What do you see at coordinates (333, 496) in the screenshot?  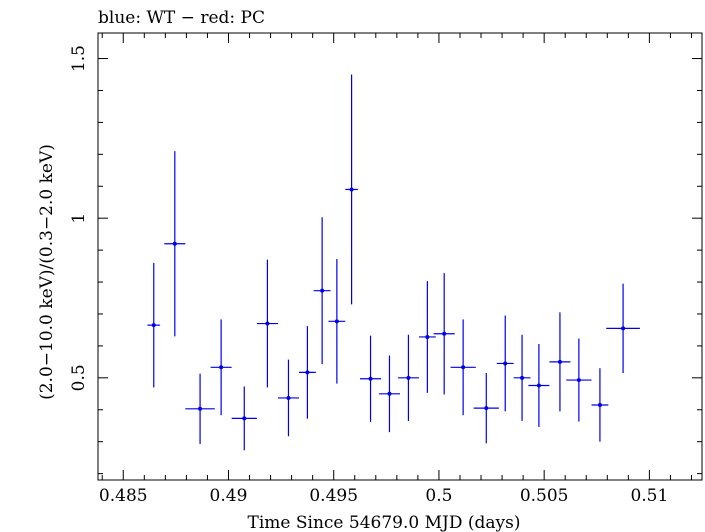 I see `x-tick-label: 0.495` at bounding box center [333, 496].